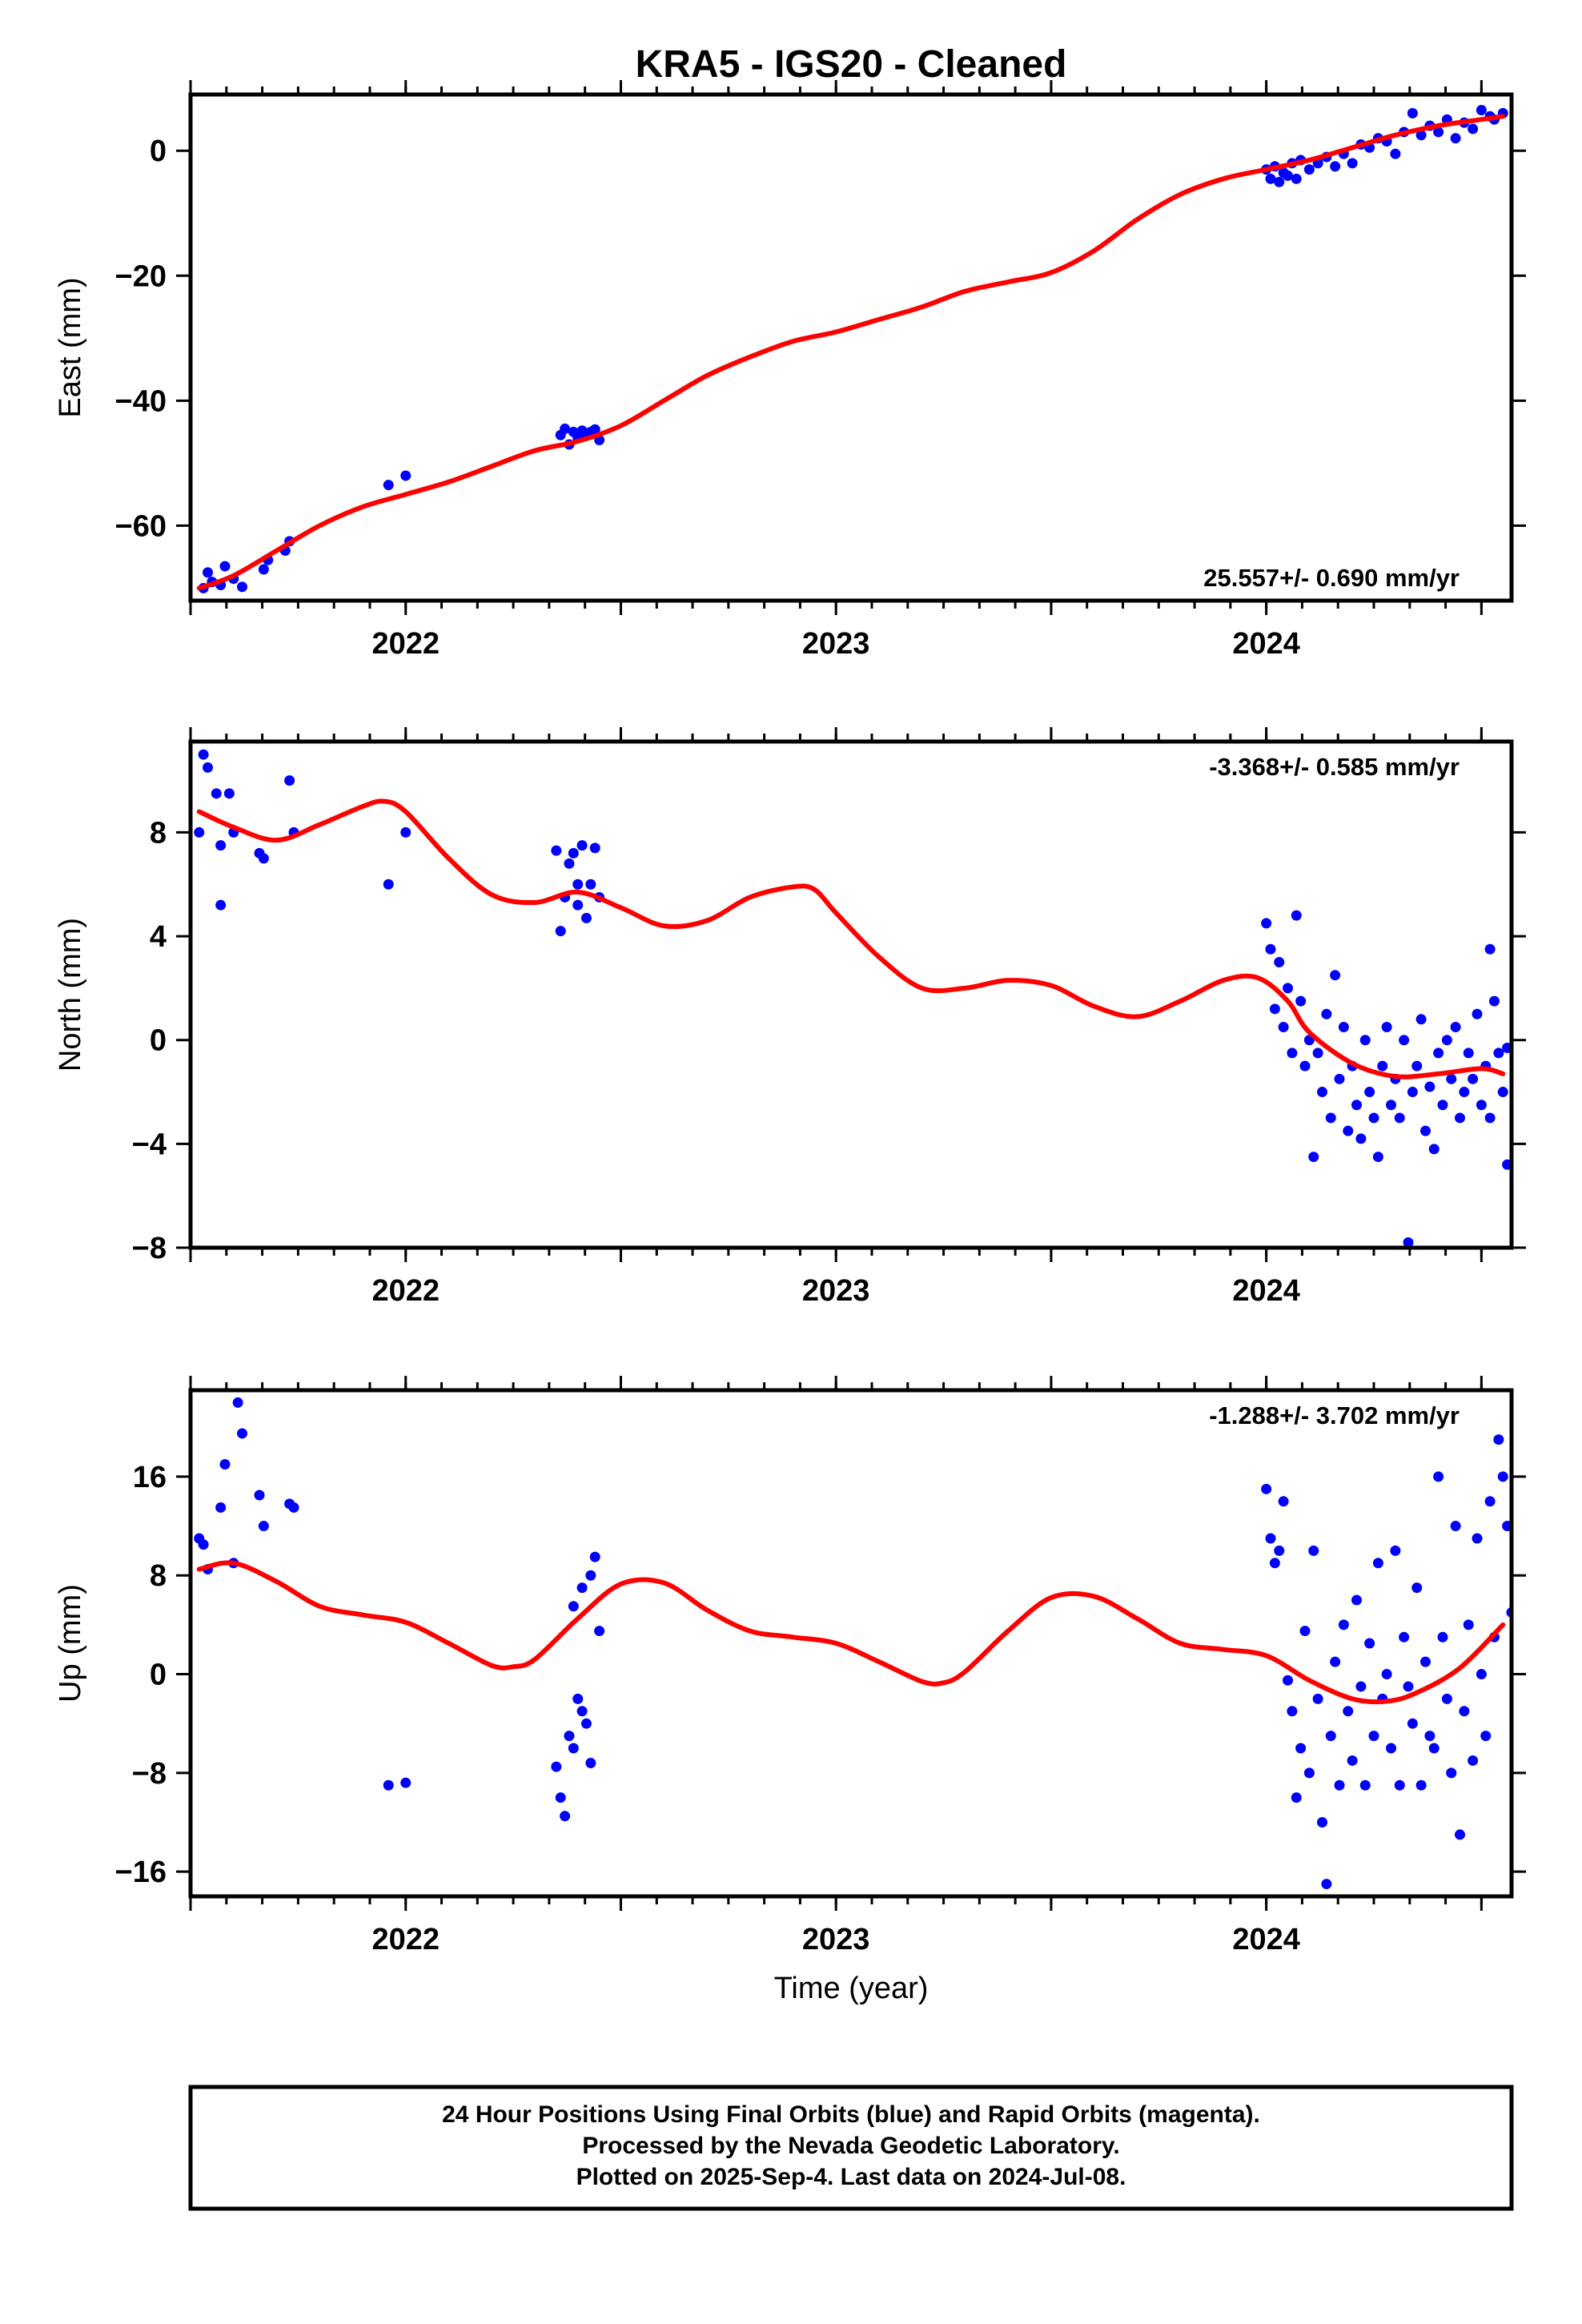 The height and width of the screenshot is (2324, 1582). What do you see at coordinates (150, 1477) in the screenshot?
I see `up-y-tick-label: 16` at bounding box center [150, 1477].